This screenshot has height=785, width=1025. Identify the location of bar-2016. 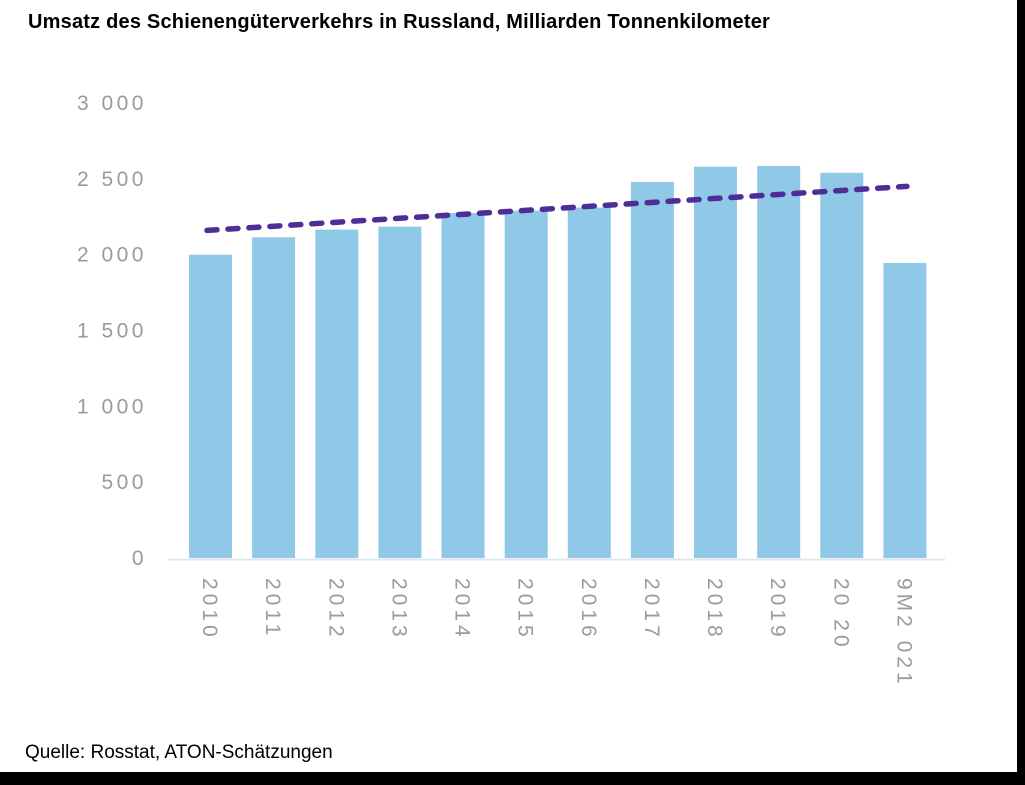
(589, 382).